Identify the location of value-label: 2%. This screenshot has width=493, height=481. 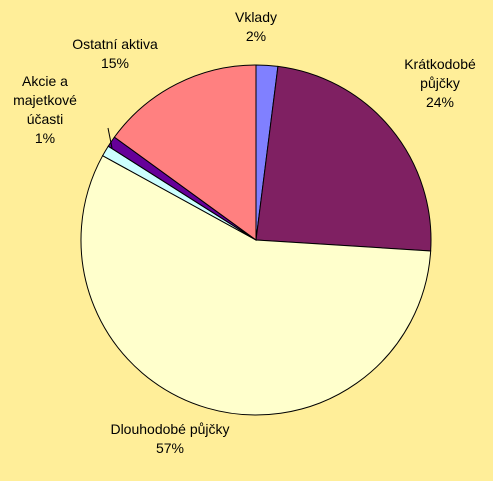
(256, 36).